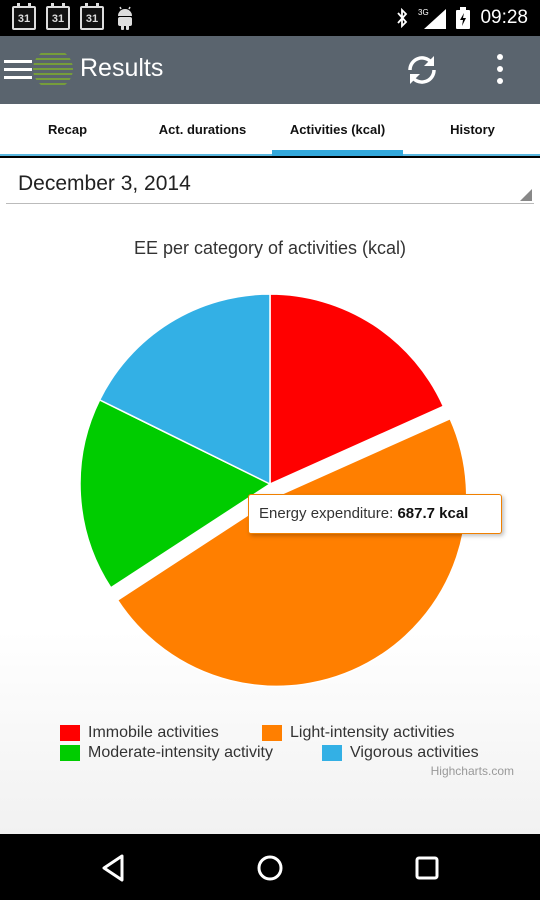 The image size is (540, 900). I want to click on home-icon, so click(270, 868).